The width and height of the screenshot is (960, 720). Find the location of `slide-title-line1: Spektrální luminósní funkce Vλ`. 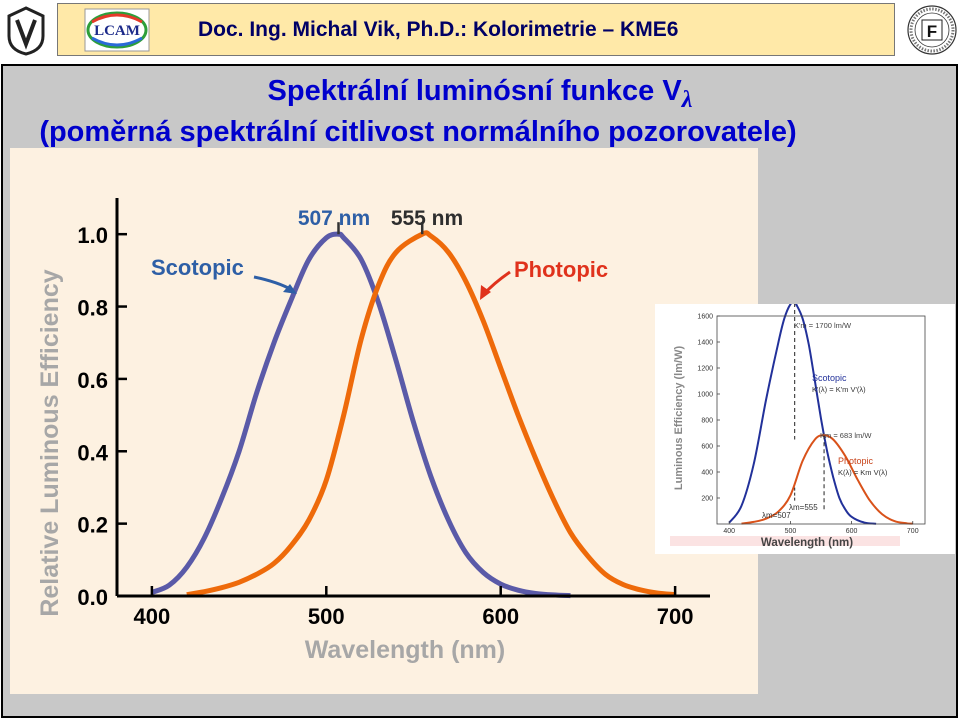

slide-title-line1: Spektrální luminósní funkce Vλ is located at coordinates (480, 95).